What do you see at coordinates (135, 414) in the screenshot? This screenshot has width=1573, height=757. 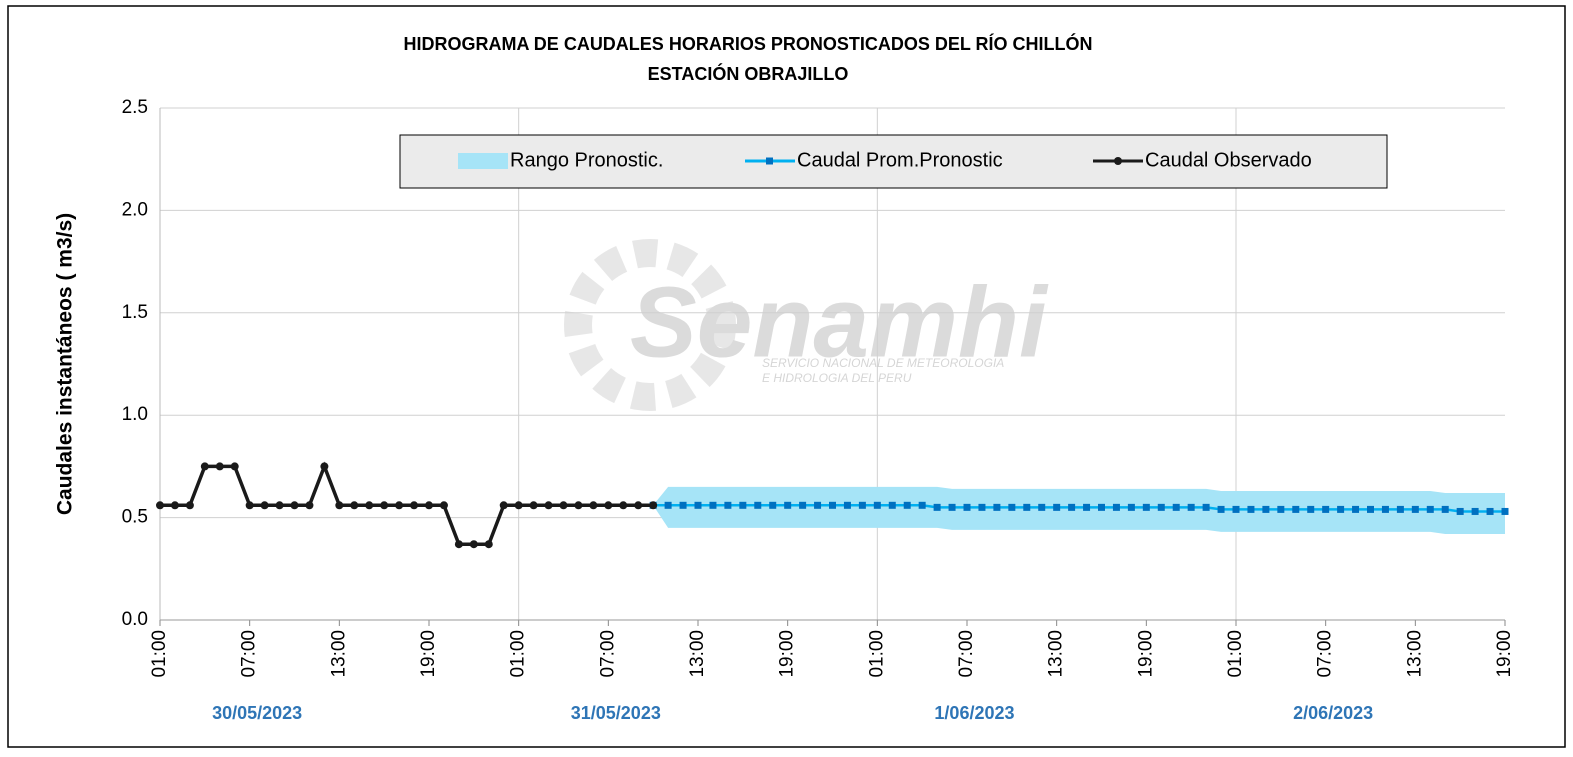 I see `y-tick-label: 1.0` at bounding box center [135, 414].